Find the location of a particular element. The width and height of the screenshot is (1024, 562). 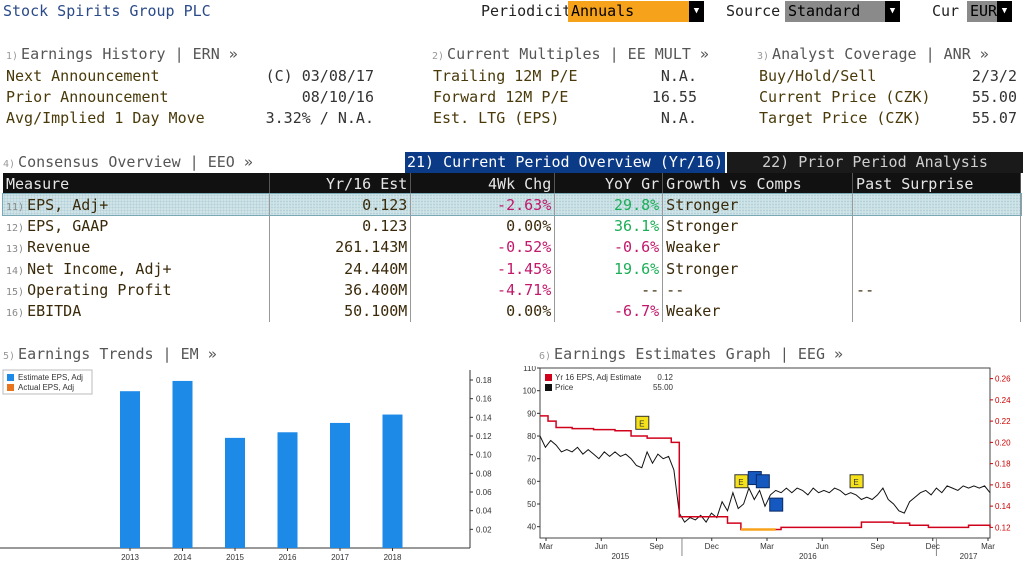

cell-4wk-chg-text: 0.00% is located at coordinates (529, 311).